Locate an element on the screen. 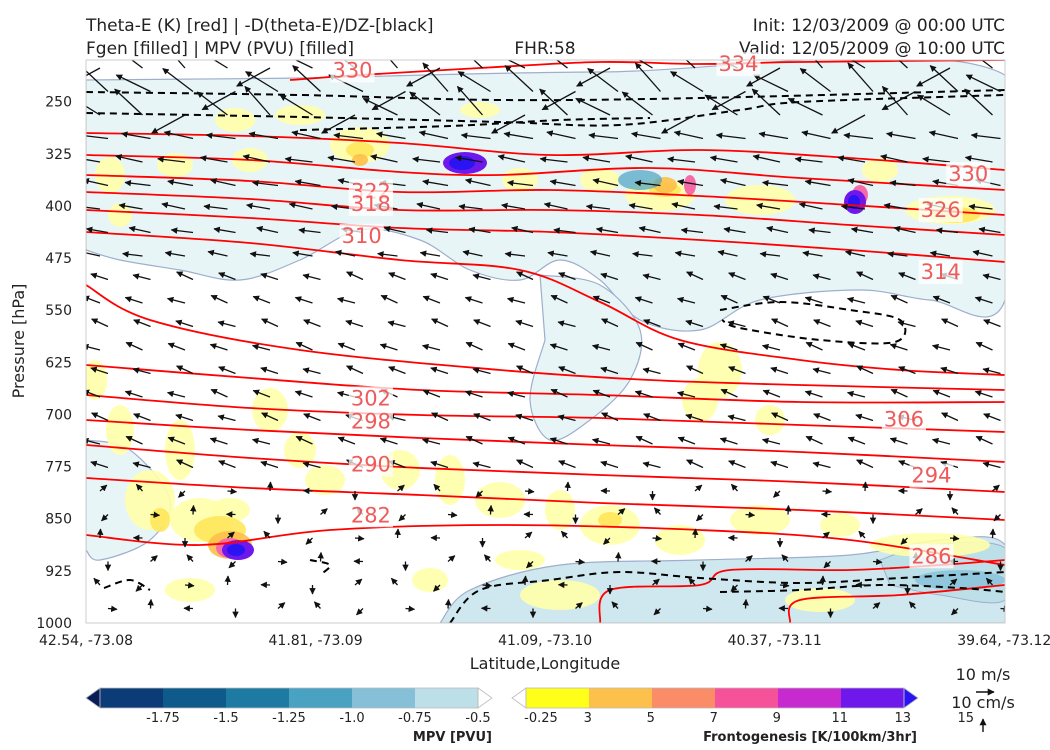 The height and width of the screenshot is (750, 1050). mpv-colorbar-tick-2: -1.25 is located at coordinates (289, 718).